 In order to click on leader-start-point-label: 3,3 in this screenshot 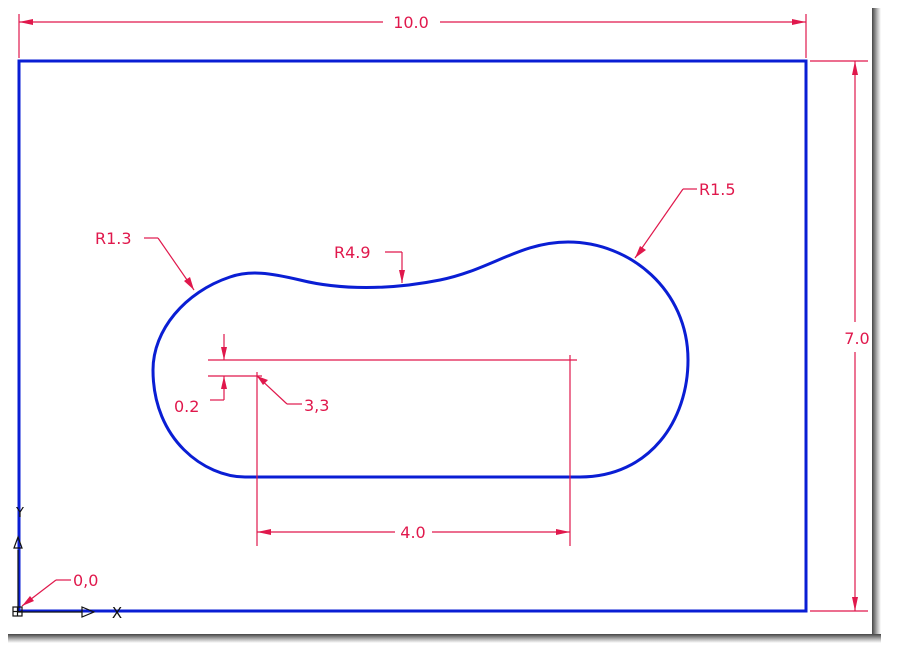, I will do `click(316, 405)`.